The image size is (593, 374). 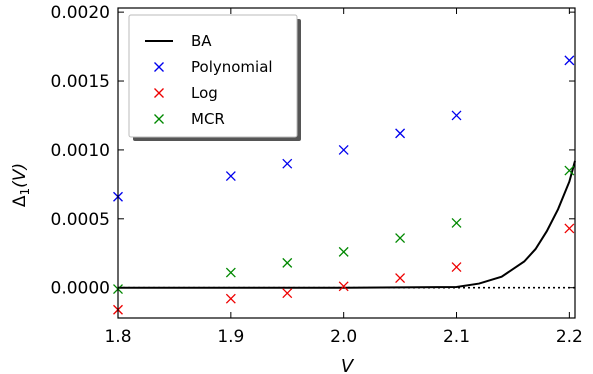 What do you see at coordinates (21, 185) in the screenshot?
I see `y-axis-label: Δ1(V)` at bounding box center [21, 185].